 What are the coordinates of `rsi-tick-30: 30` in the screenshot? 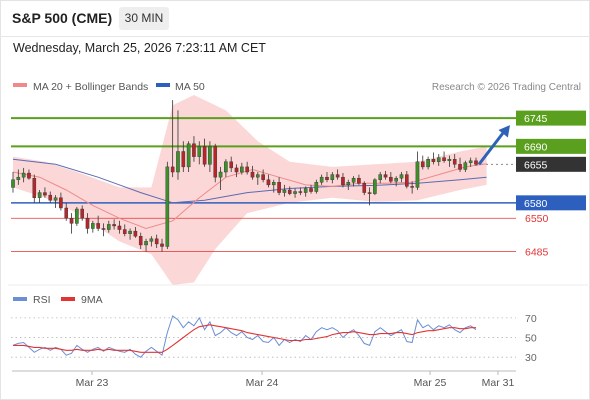 It's located at (531, 358).